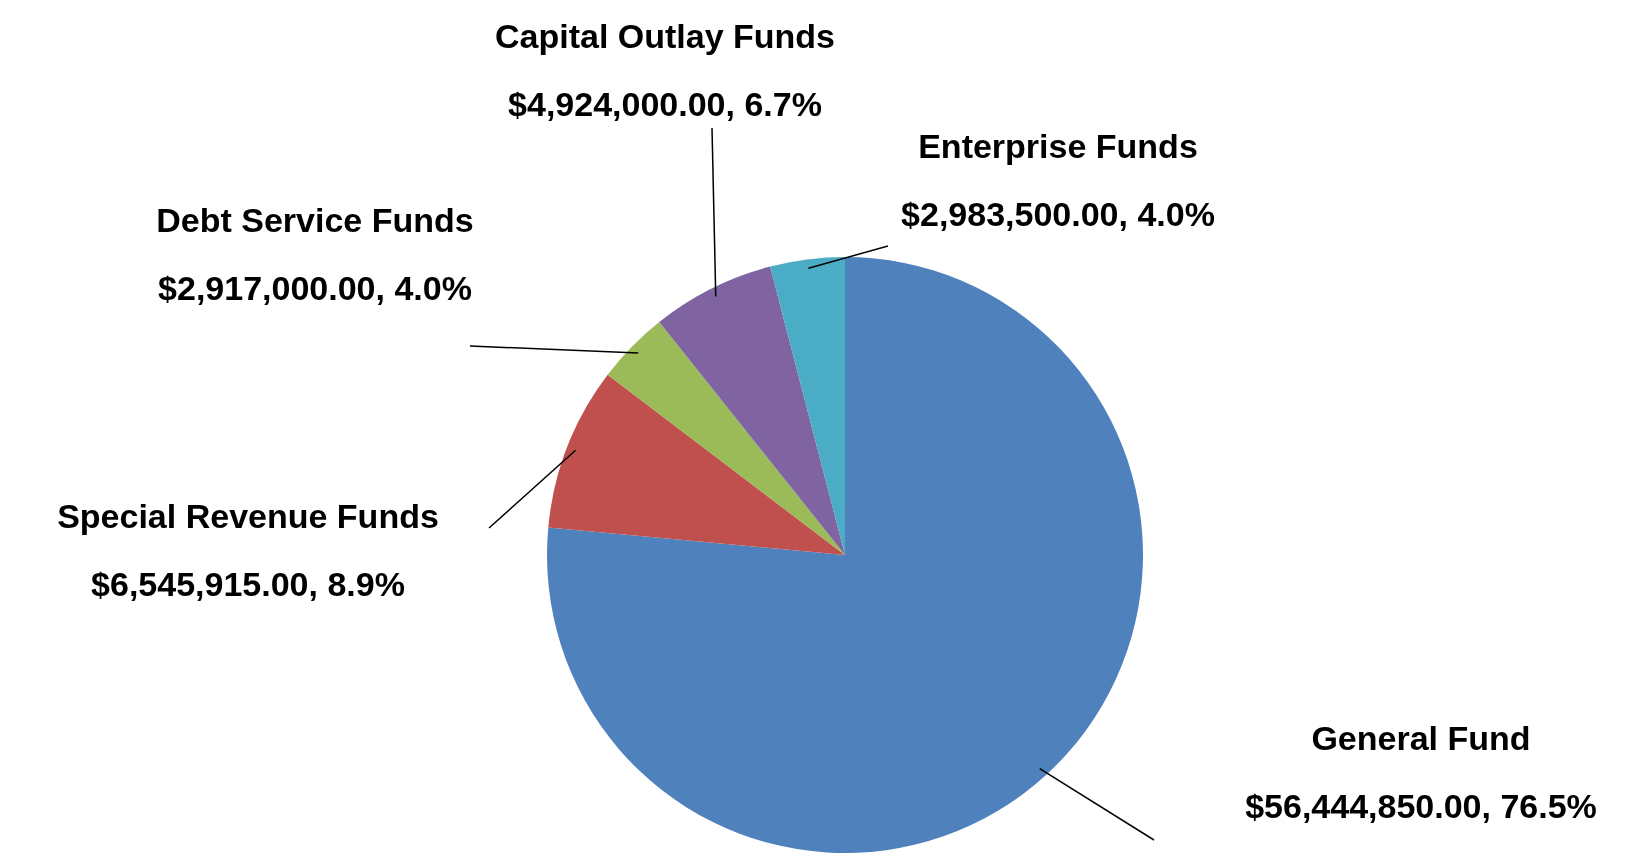  I want to click on slice-label: Special Revenue Funds, so click(248, 516).